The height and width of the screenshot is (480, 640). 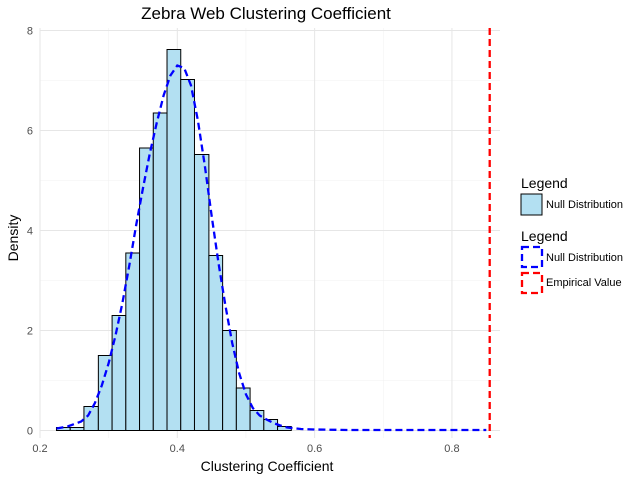 I want to click on y-tick-label: 8, so click(x=30, y=32).